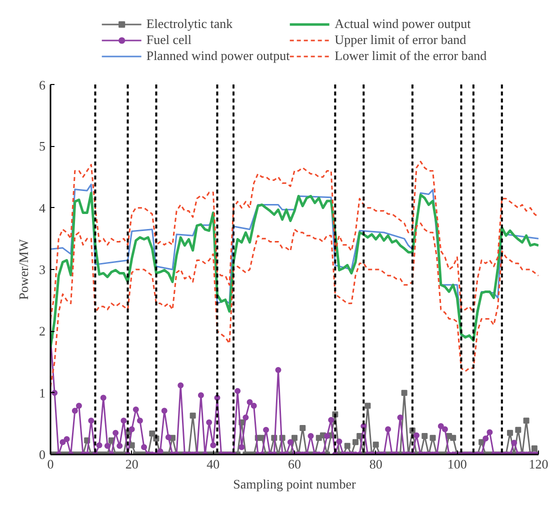 This screenshot has height=508, width=550. Describe the element at coordinates (42, 146) in the screenshot. I see `y-tick-label: 5` at that location.